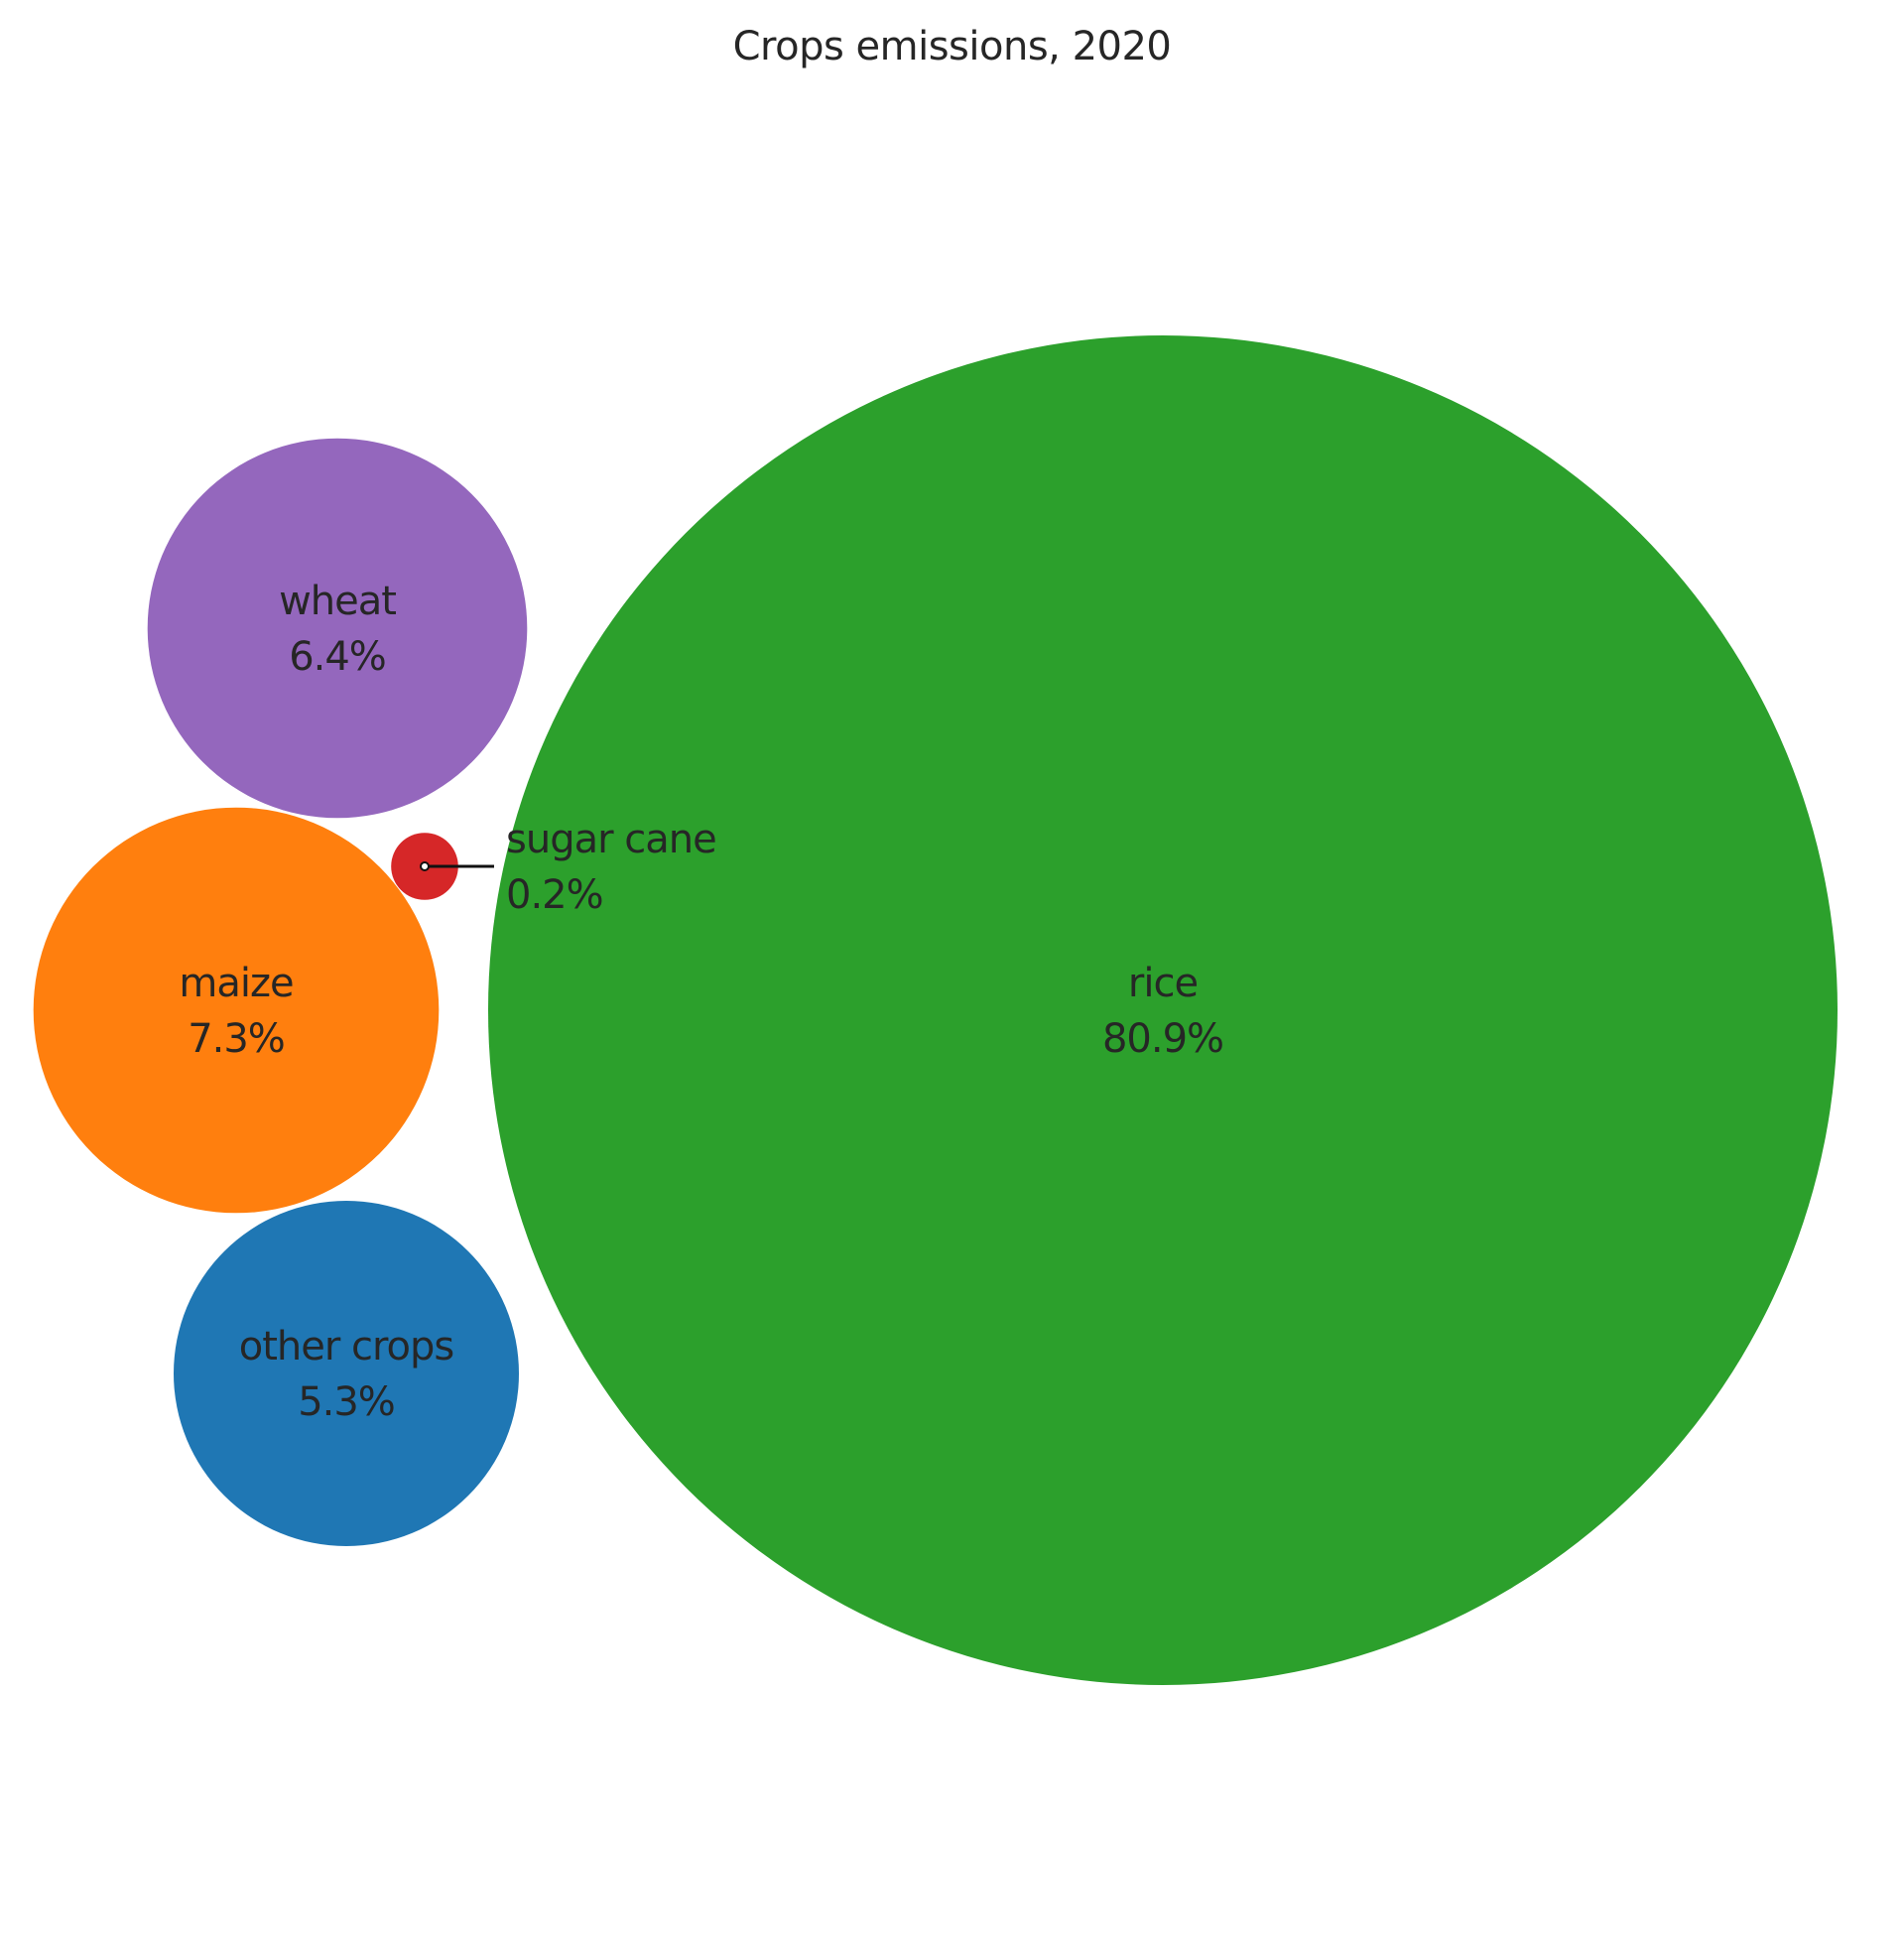 Image resolution: width=1904 pixels, height=1955 pixels. I want to click on bubble-value-label-sugar-cane: 0.2%, so click(554, 895).